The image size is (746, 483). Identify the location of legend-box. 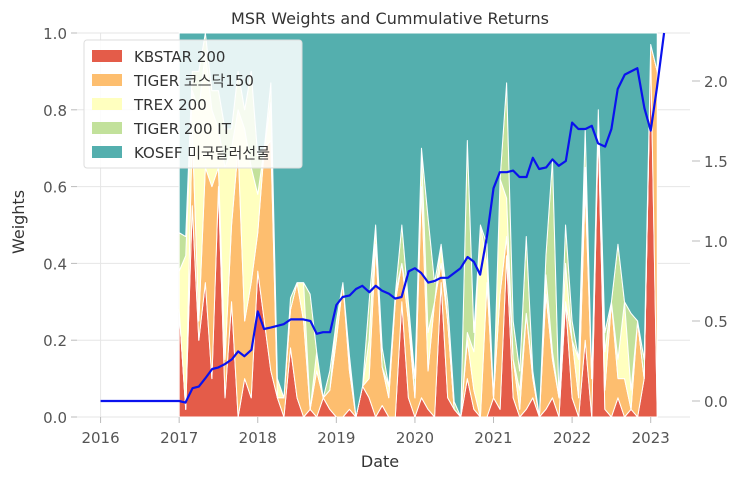
(193, 104).